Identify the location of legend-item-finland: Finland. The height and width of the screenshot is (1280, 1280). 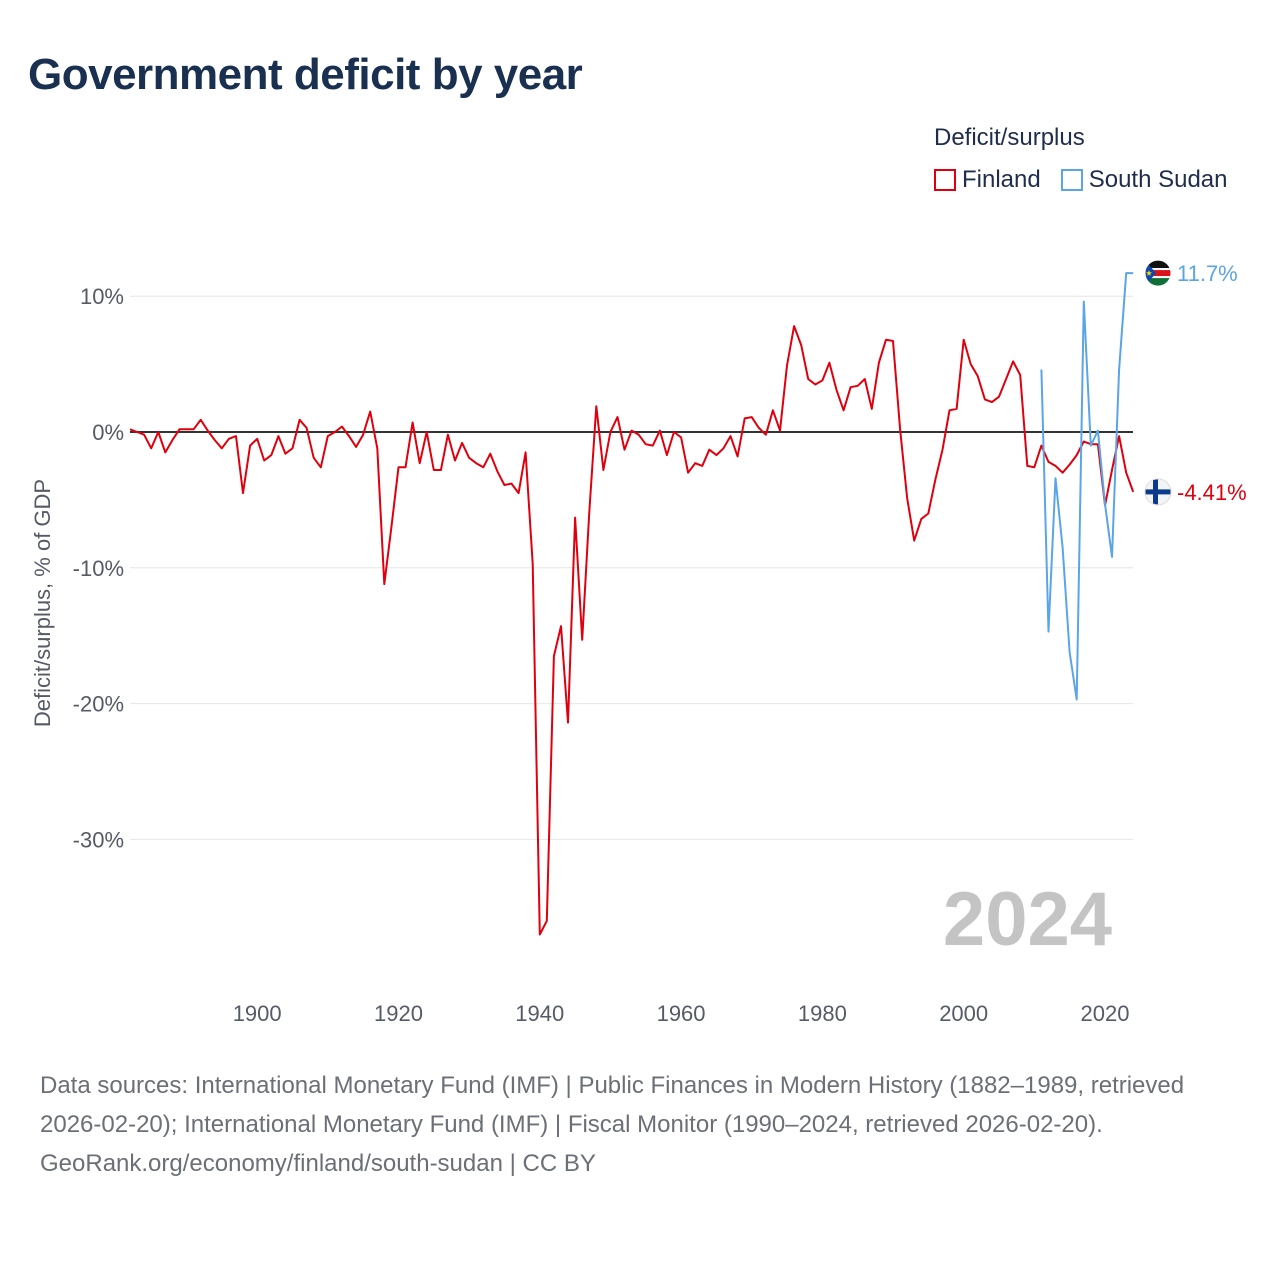
(987, 180).